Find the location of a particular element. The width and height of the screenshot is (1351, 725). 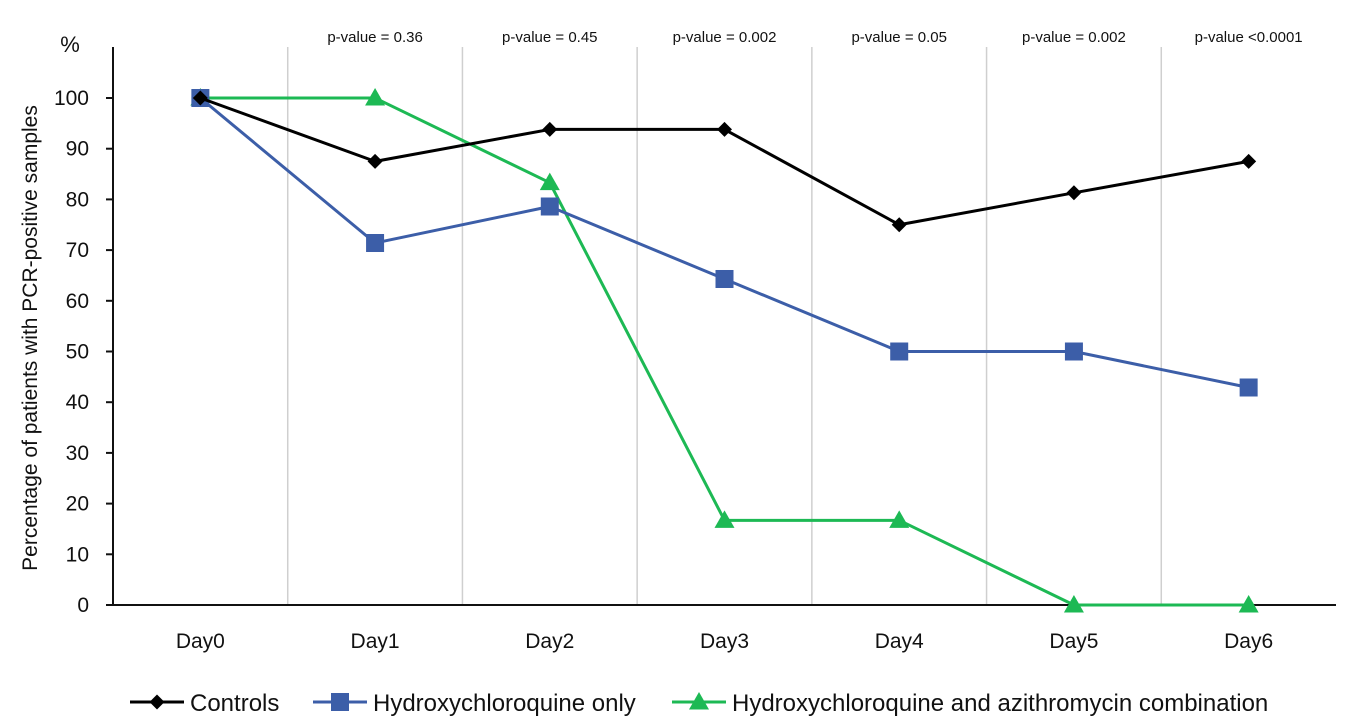

legend-label: Controls is located at coordinates (234, 703).